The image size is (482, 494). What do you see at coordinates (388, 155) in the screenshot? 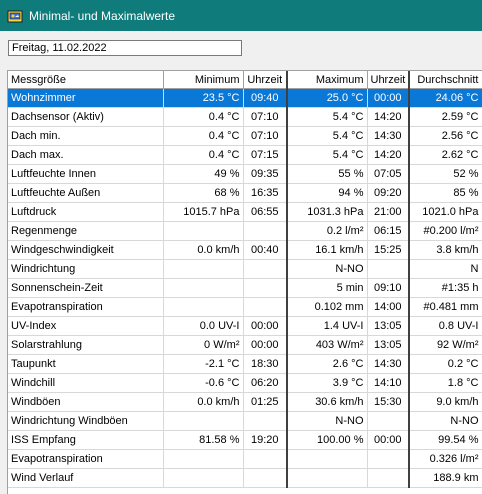
I see `cell-max-time: 14:20` at bounding box center [388, 155].